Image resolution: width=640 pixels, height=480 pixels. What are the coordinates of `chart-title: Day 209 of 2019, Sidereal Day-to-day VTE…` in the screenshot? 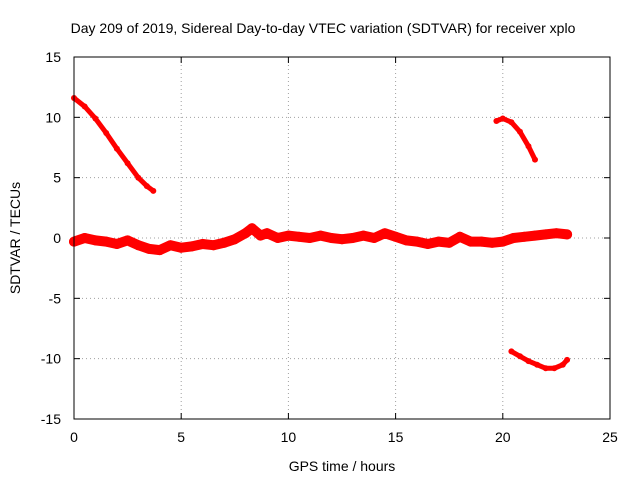 It's located at (323, 28).